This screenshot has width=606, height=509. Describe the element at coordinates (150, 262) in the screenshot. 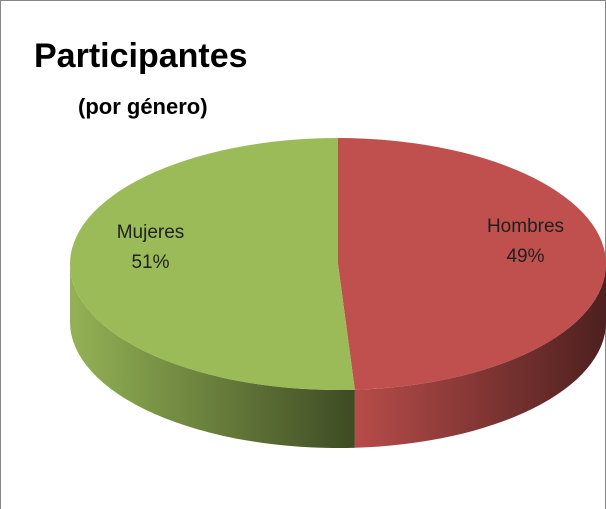

I see `slice-value-label: 51%` at that location.